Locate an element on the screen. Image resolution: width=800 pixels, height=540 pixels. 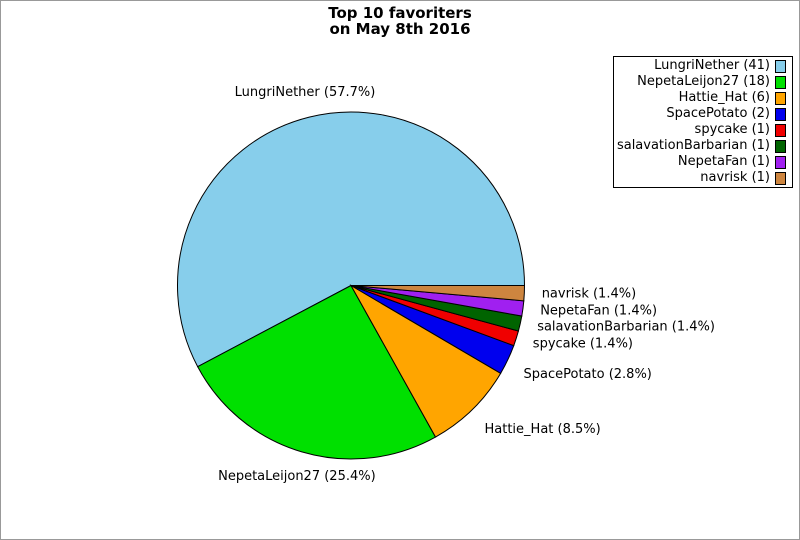
legend-label-navrisk: navrisk (1) is located at coordinates (735, 177).